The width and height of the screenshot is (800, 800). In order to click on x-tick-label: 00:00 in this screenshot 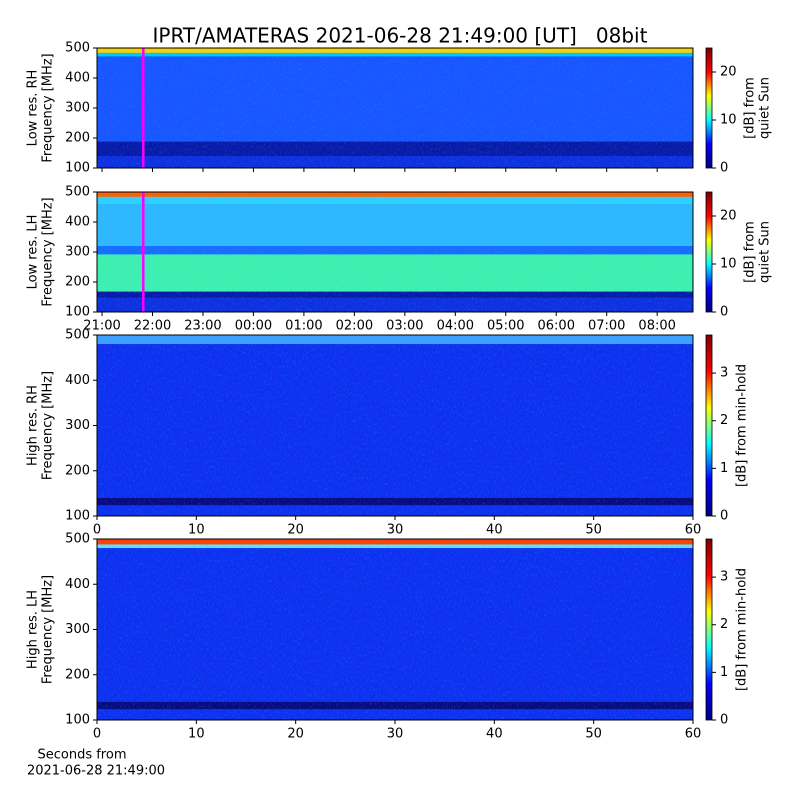, I will do `click(253, 326)`.